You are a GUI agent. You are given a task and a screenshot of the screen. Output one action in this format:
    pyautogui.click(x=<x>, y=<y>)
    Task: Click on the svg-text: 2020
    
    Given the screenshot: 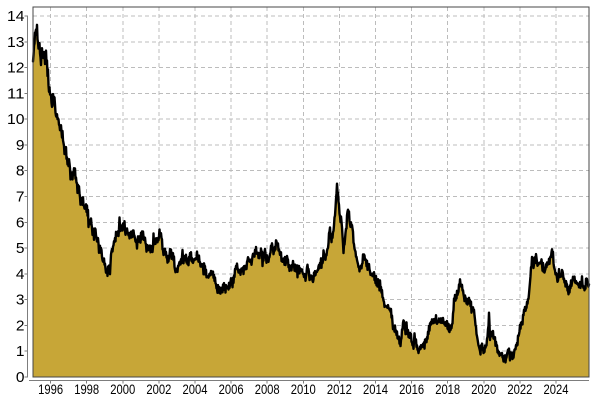 What is the action you would take?
    pyautogui.click(x=483, y=389)
    